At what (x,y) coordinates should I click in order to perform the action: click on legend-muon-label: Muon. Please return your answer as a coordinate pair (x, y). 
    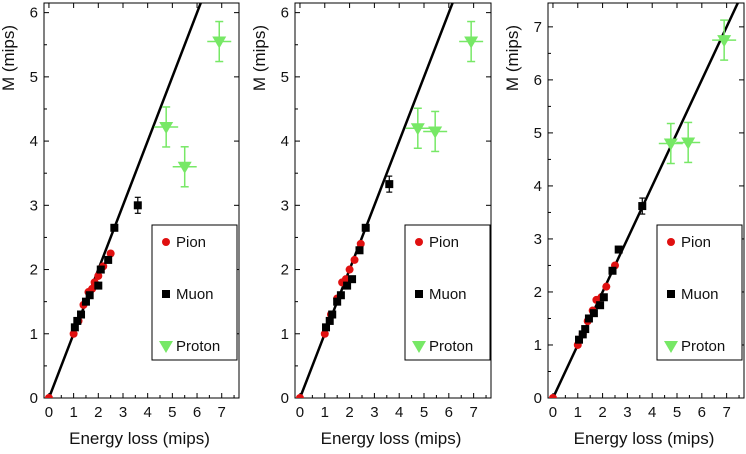
    Looking at the image, I should click on (448, 294).